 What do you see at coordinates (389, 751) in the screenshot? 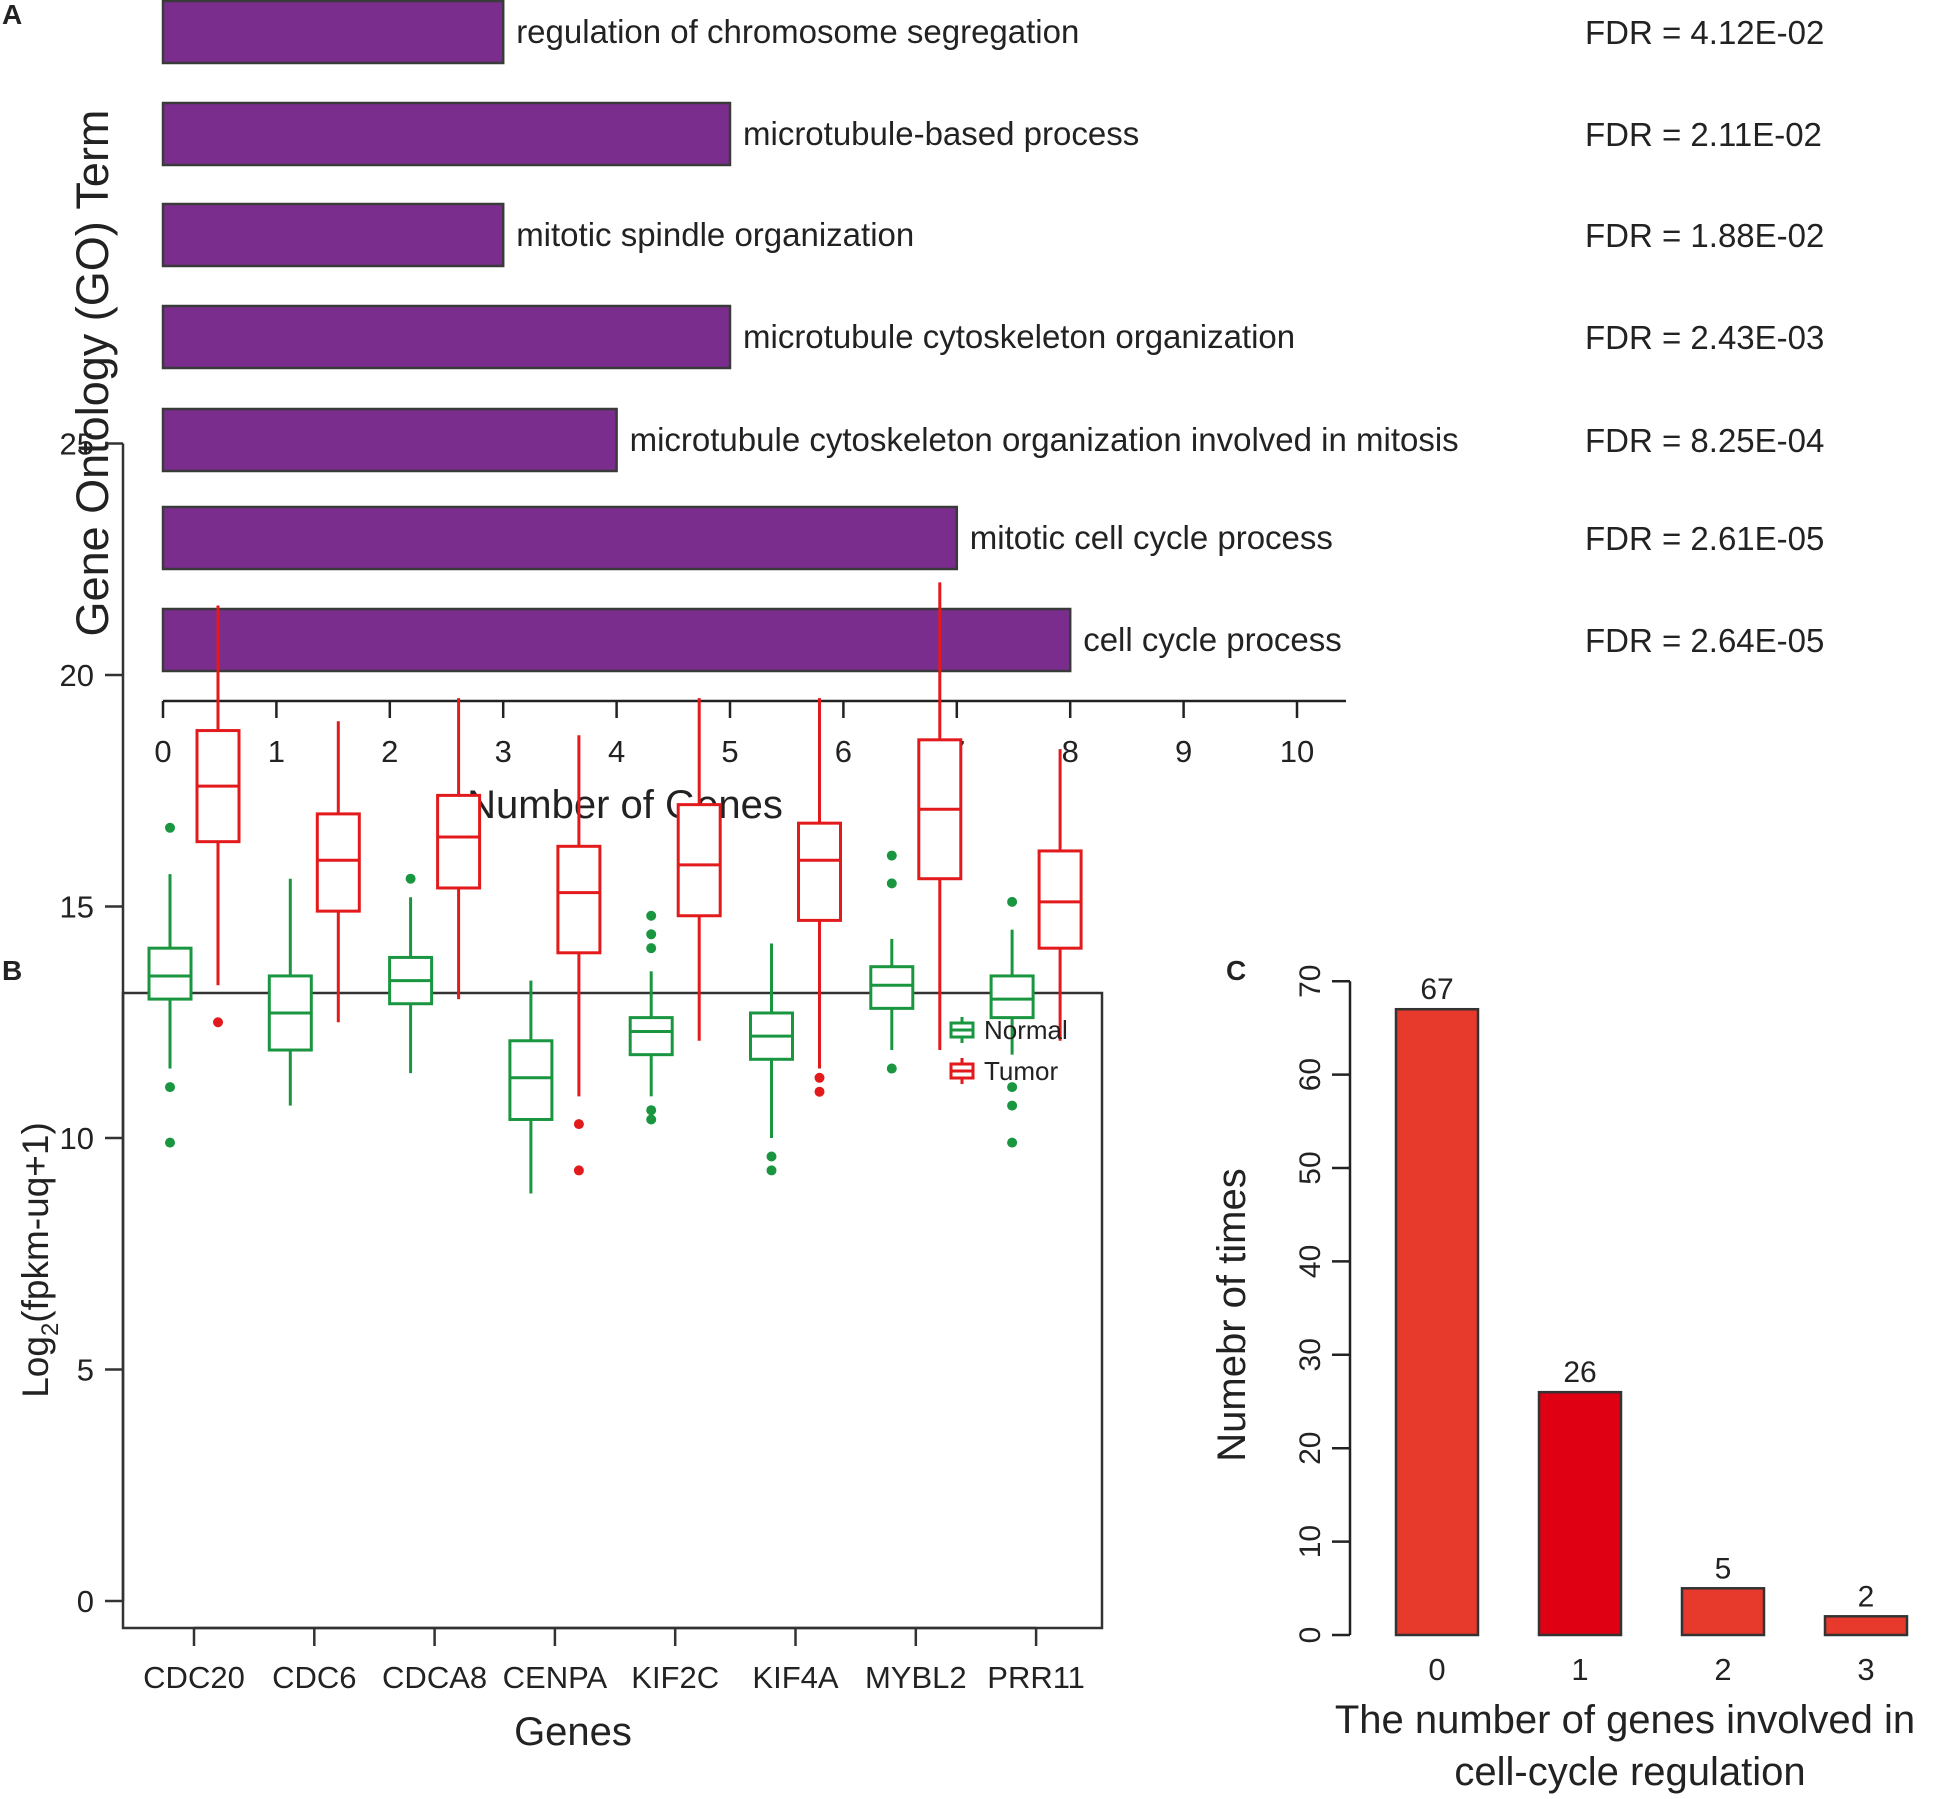
I see `a-x-tick-label: 2` at bounding box center [389, 751].